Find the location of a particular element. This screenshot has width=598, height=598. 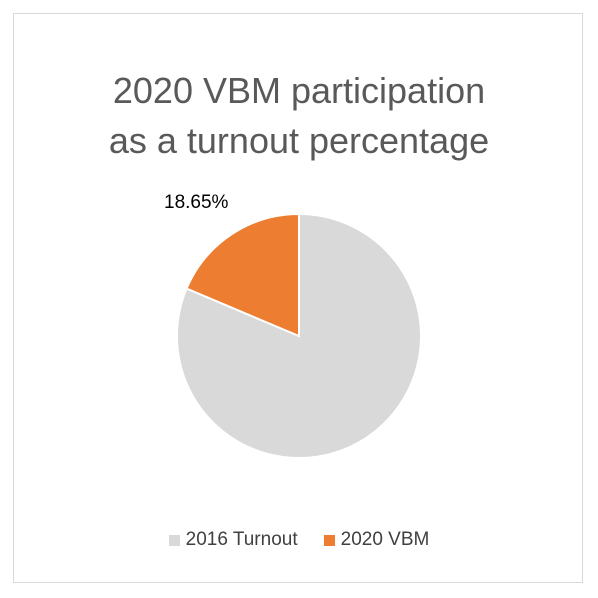

legend-item-2020-vbm: 2020 VBM is located at coordinates (376, 540).